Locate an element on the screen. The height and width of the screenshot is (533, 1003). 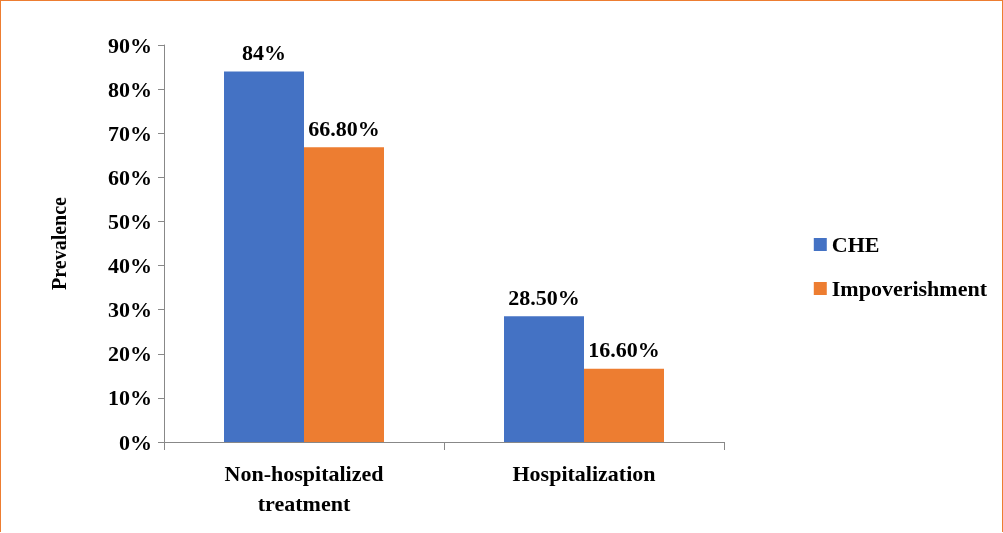
data-label: 16.60% is located at coordinates (624, 350).